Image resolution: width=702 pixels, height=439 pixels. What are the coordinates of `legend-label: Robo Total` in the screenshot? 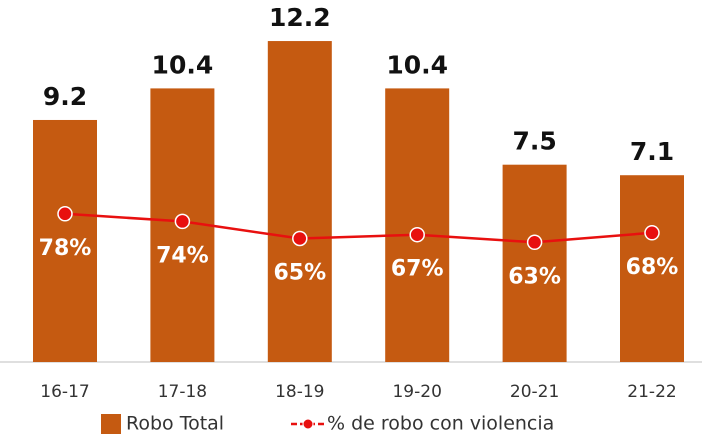 It's located at (175, 424).